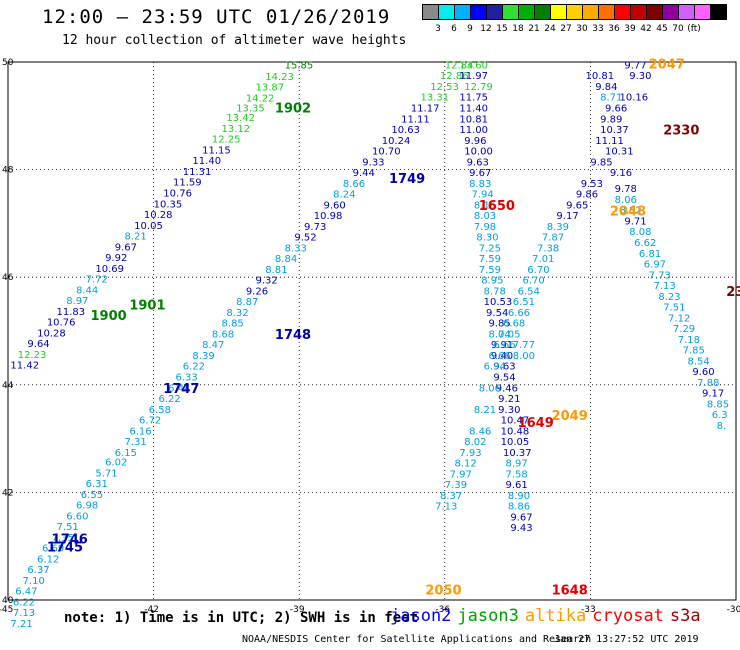 The width and height of the screenshot is (740, 650). What do you see at coordinates (587, 195) in the screenshot?
I see `wave-height-value: 9.86` at bounding box center [587, 195].